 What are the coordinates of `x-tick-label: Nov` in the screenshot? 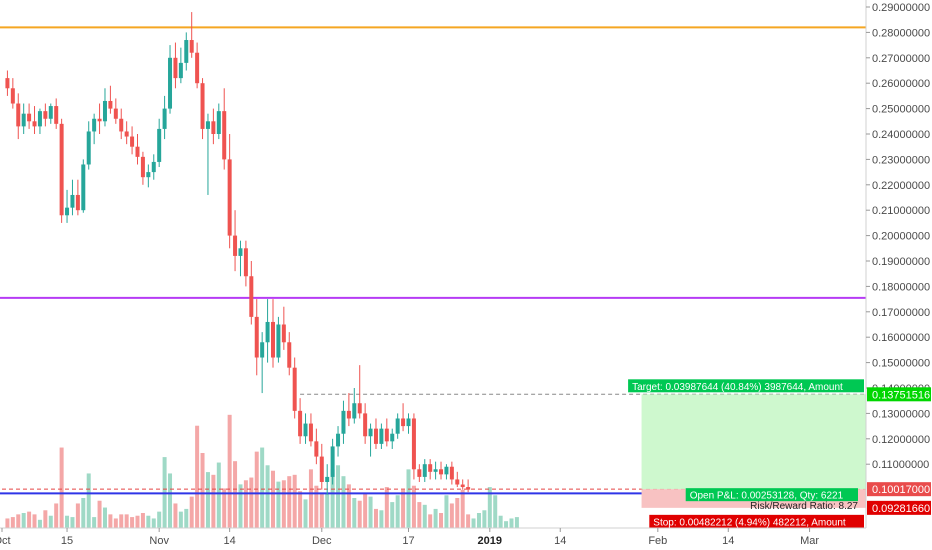 It's located at (159, 541).